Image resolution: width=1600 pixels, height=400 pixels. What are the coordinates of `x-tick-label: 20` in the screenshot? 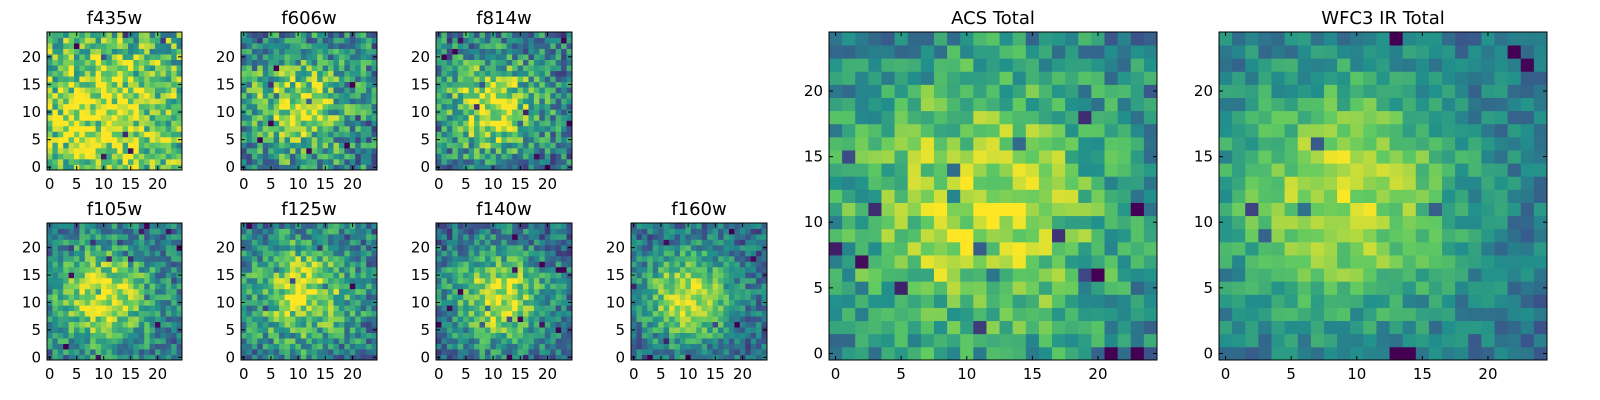 It's located at (547, 374).